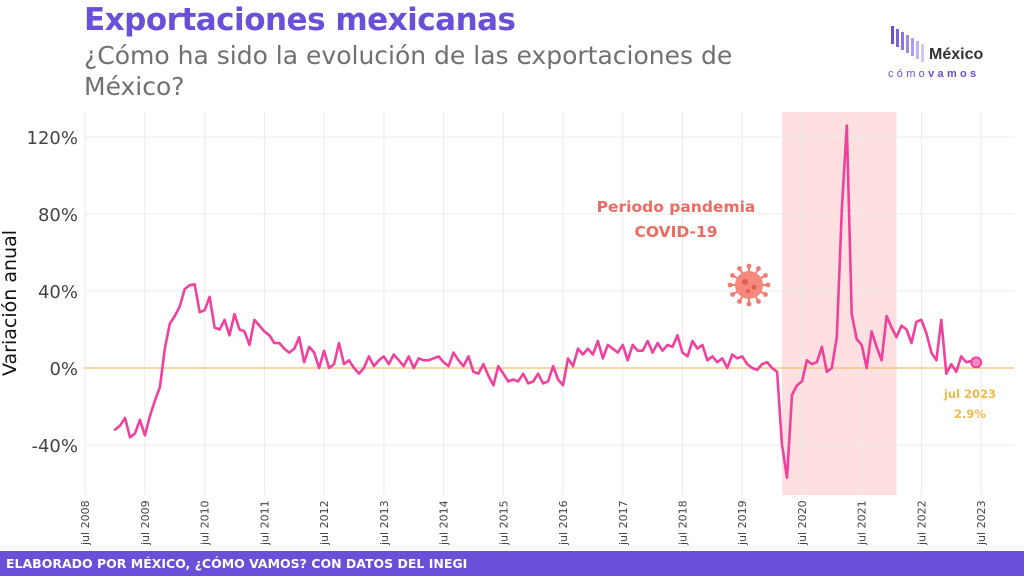 The width and height of the screenshot is (1024, 576). I want to click on end-label-date: jul 2023, so click(969, 394).